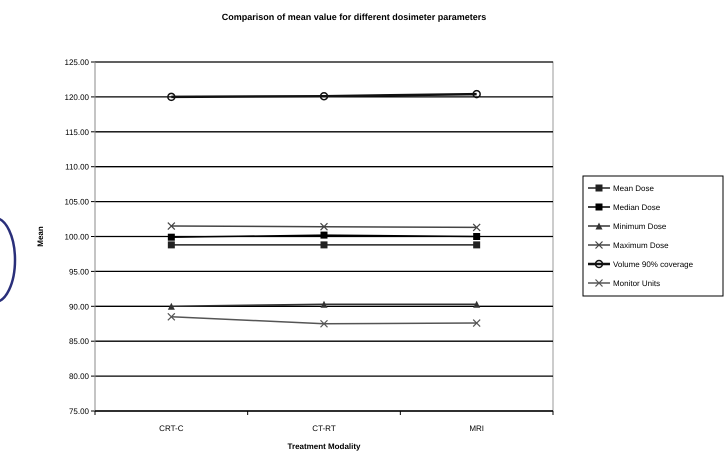  I want to click on legend-label: Monitor Units, so click(636, 283).